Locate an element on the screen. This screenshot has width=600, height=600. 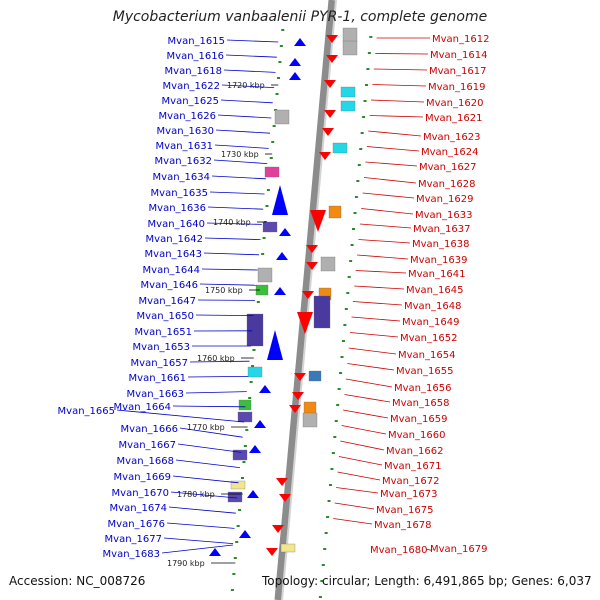
left-gene-label: Mvan_1666 is located at coordinates (149, 429).